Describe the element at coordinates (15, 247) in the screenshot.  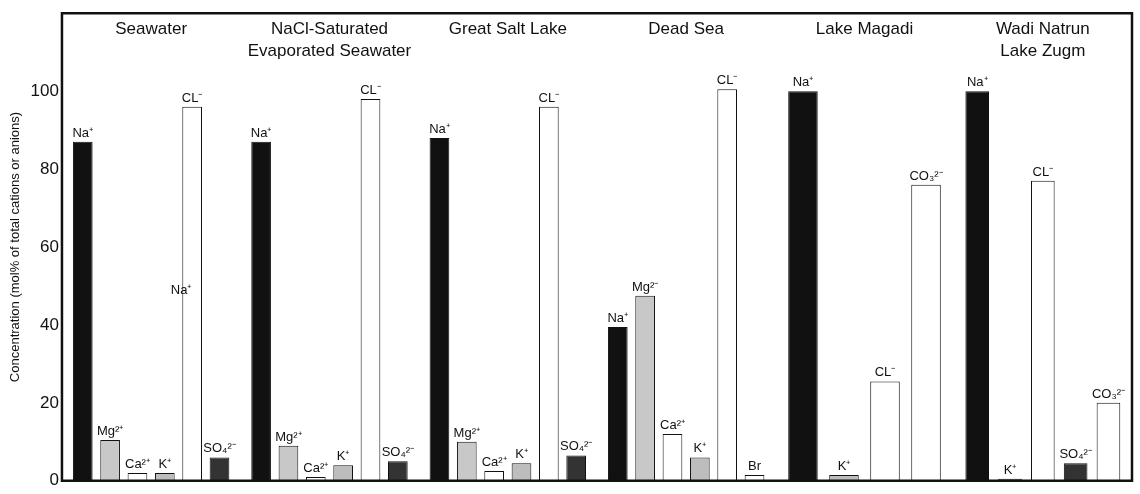
I see `y-axis-title: Concentration (mol% of total cations or anions)` at that location.